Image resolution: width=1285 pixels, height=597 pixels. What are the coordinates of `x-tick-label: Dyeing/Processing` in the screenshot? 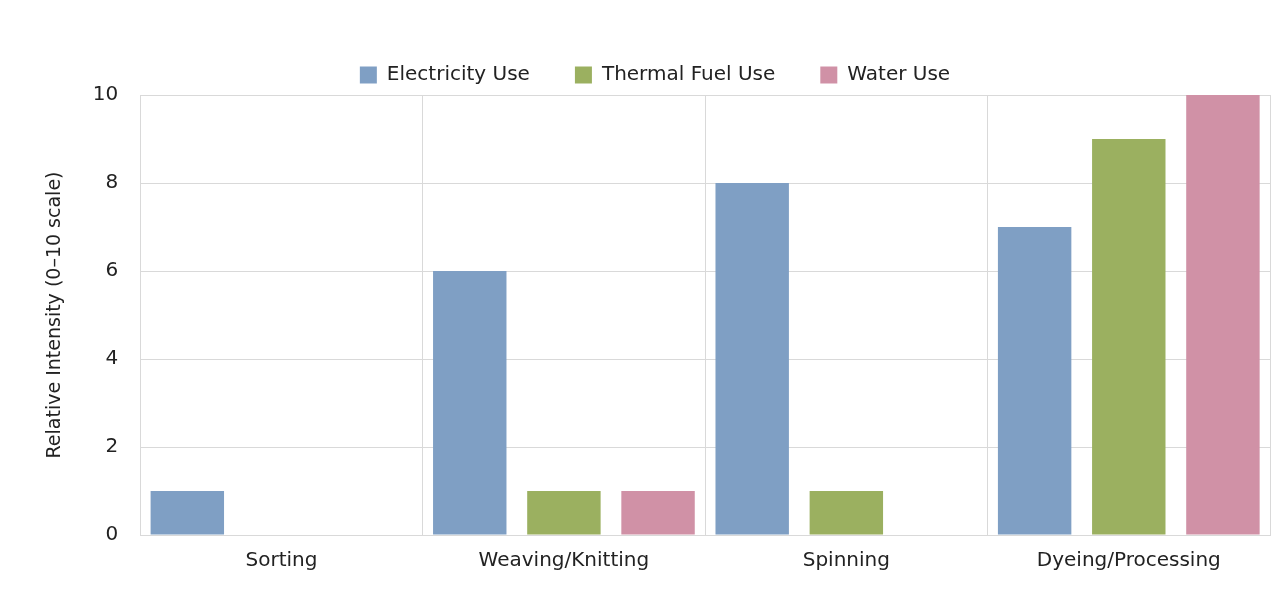 It's located at (1128, 559).